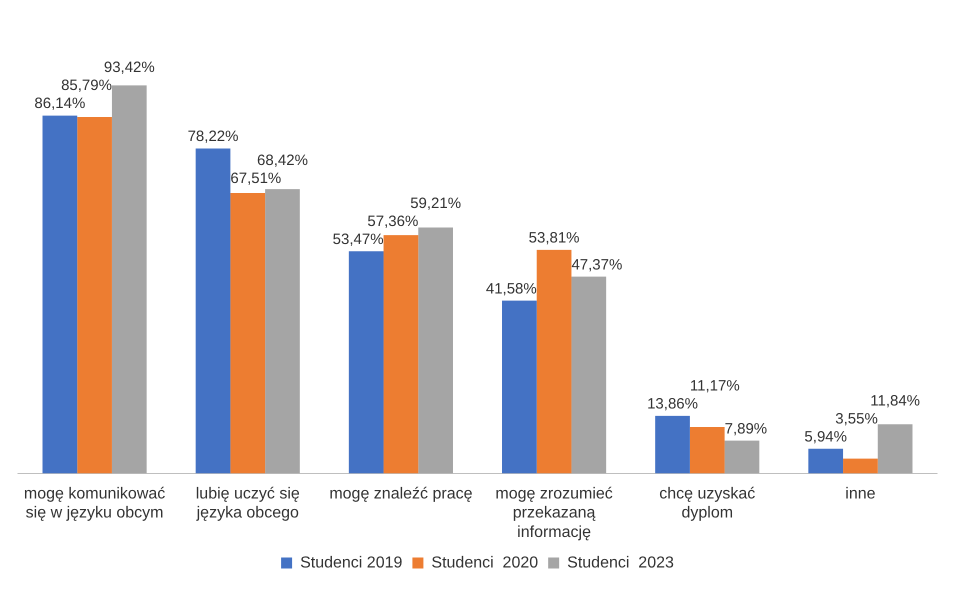 The width and height of the screenshot is (955, 589). Describe the element at coordinates (436, 203) in the screenshot. I see `data-label: 59,21%` at that location.